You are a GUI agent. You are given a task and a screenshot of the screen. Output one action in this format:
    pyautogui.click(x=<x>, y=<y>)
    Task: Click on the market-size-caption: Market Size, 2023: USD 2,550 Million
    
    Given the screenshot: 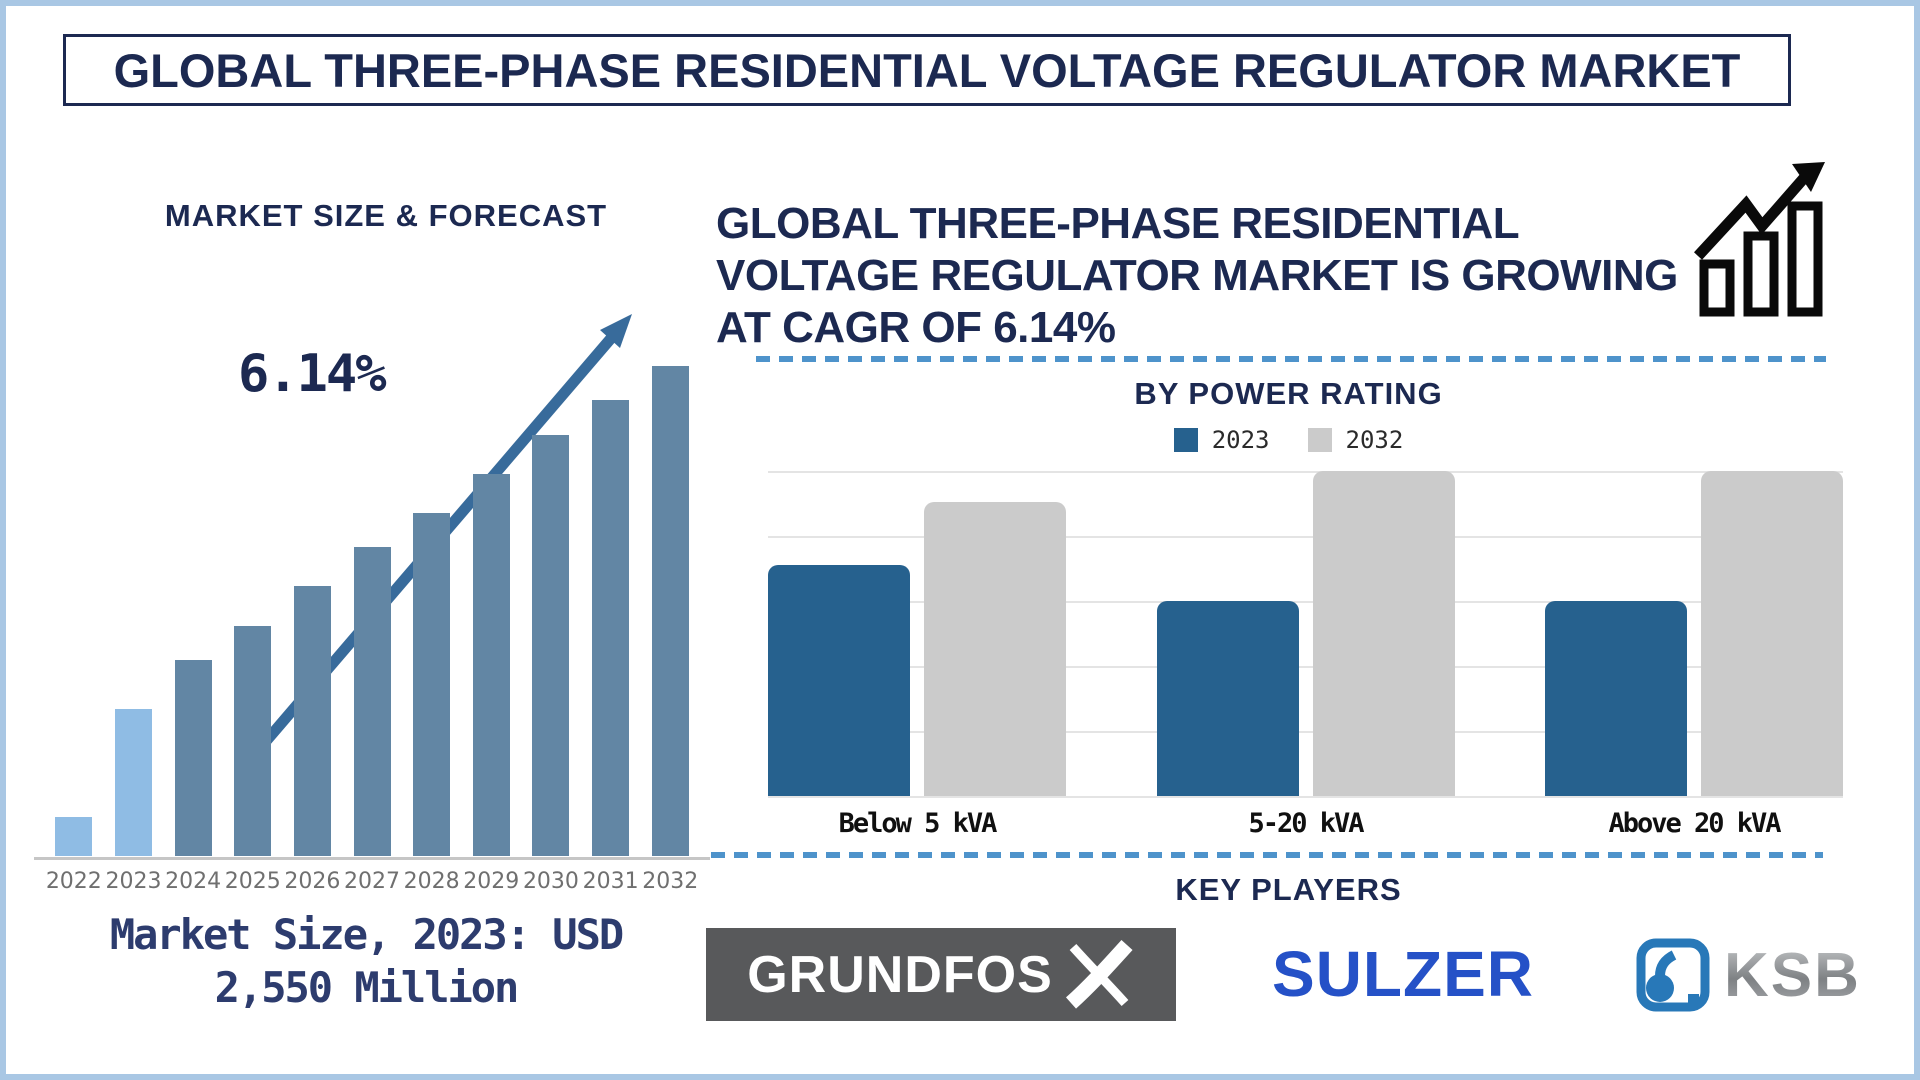 What is the action you would take?
    pyautogui.click(x=366, y=961)
    